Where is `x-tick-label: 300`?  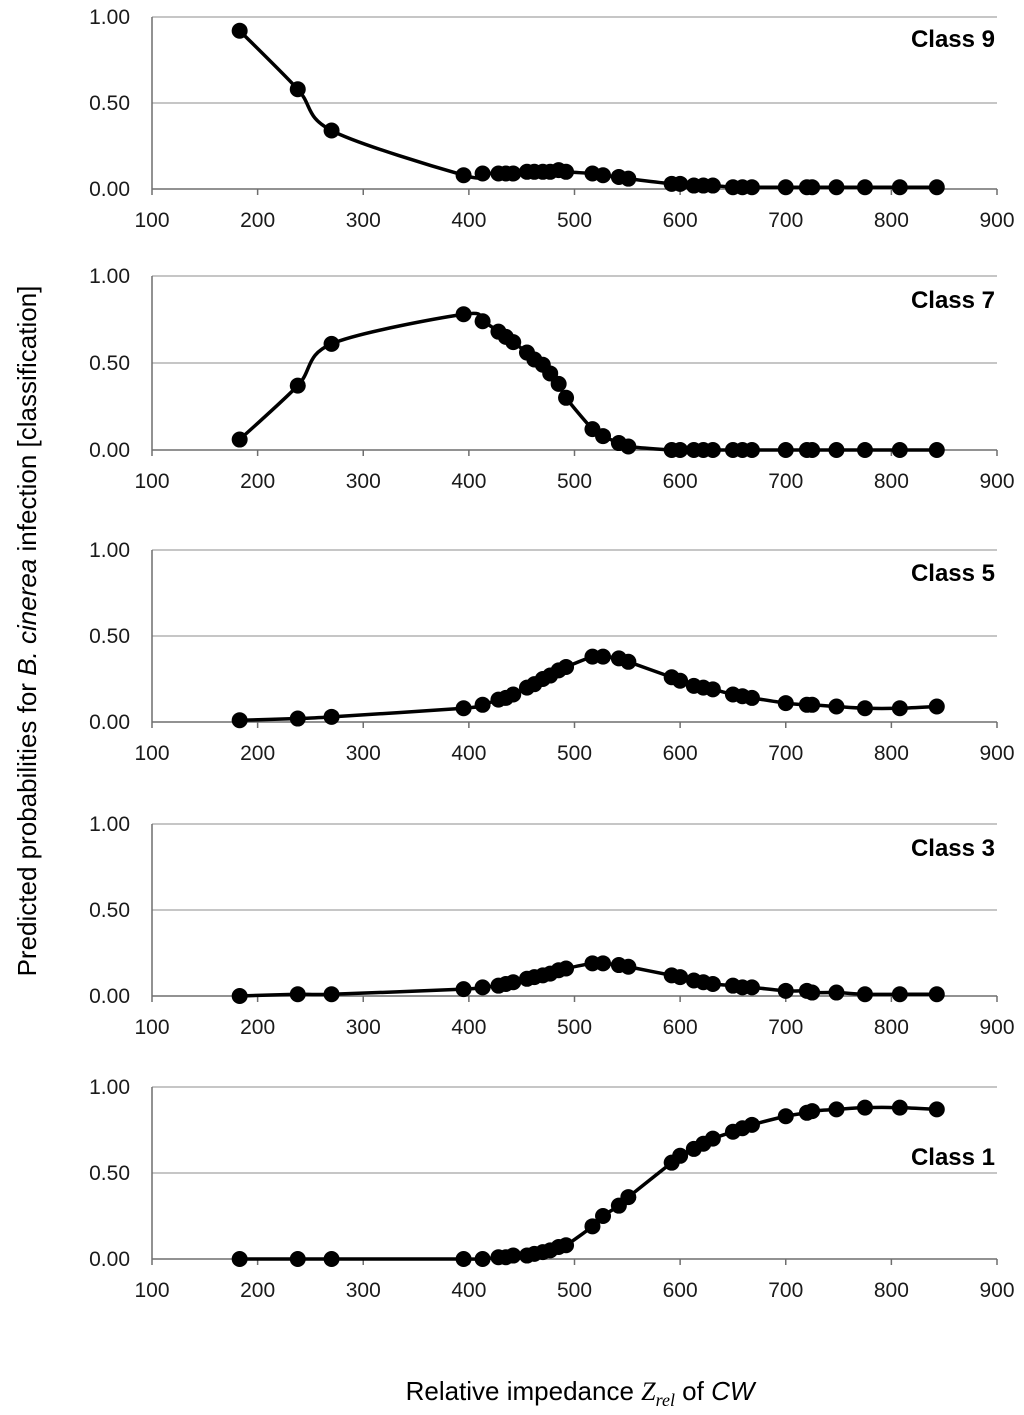 x-tick-label: 300 is located at coordinates (363, 1290).